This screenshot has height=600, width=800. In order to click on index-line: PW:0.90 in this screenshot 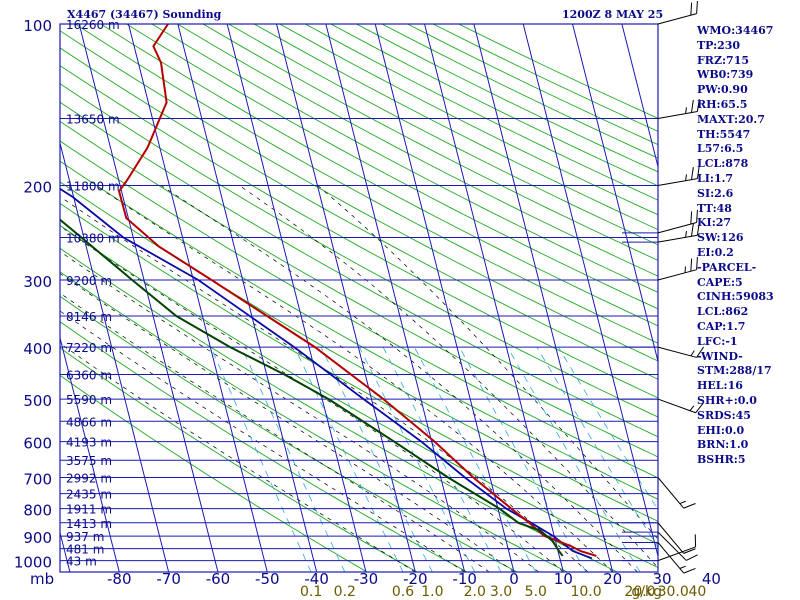, I will do `click(722, 90)`.